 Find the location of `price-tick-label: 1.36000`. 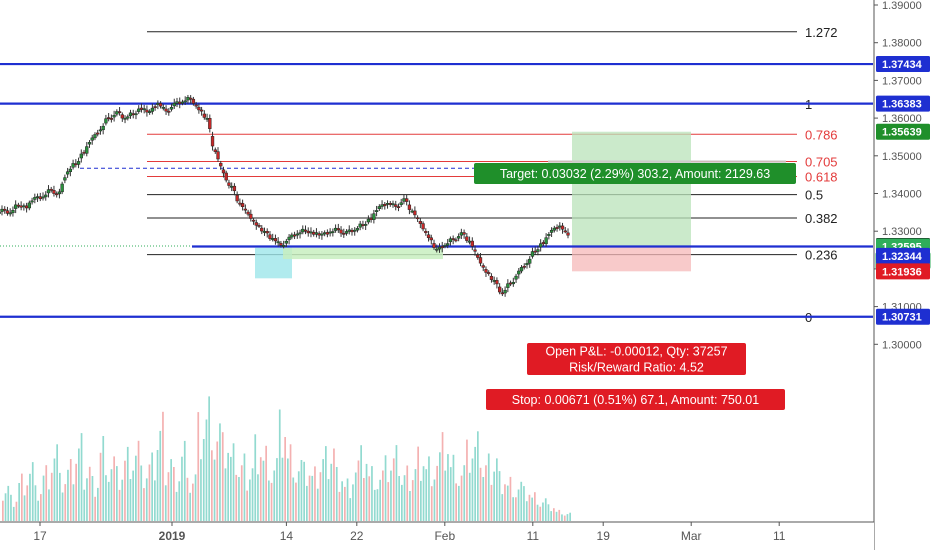

price-tick-label: 1.36000 is located at coordinates (902, 119).